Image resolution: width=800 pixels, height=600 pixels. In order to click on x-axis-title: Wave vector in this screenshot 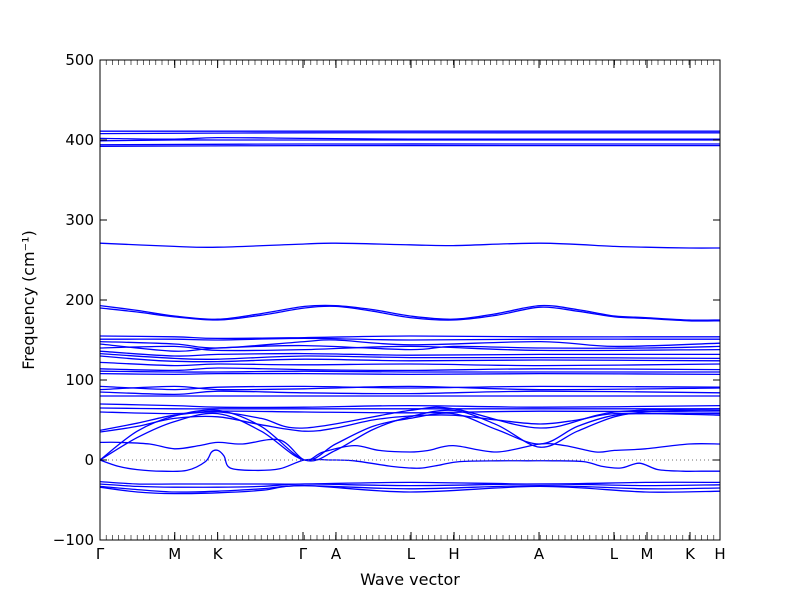, I will do `click(410, 579)`.